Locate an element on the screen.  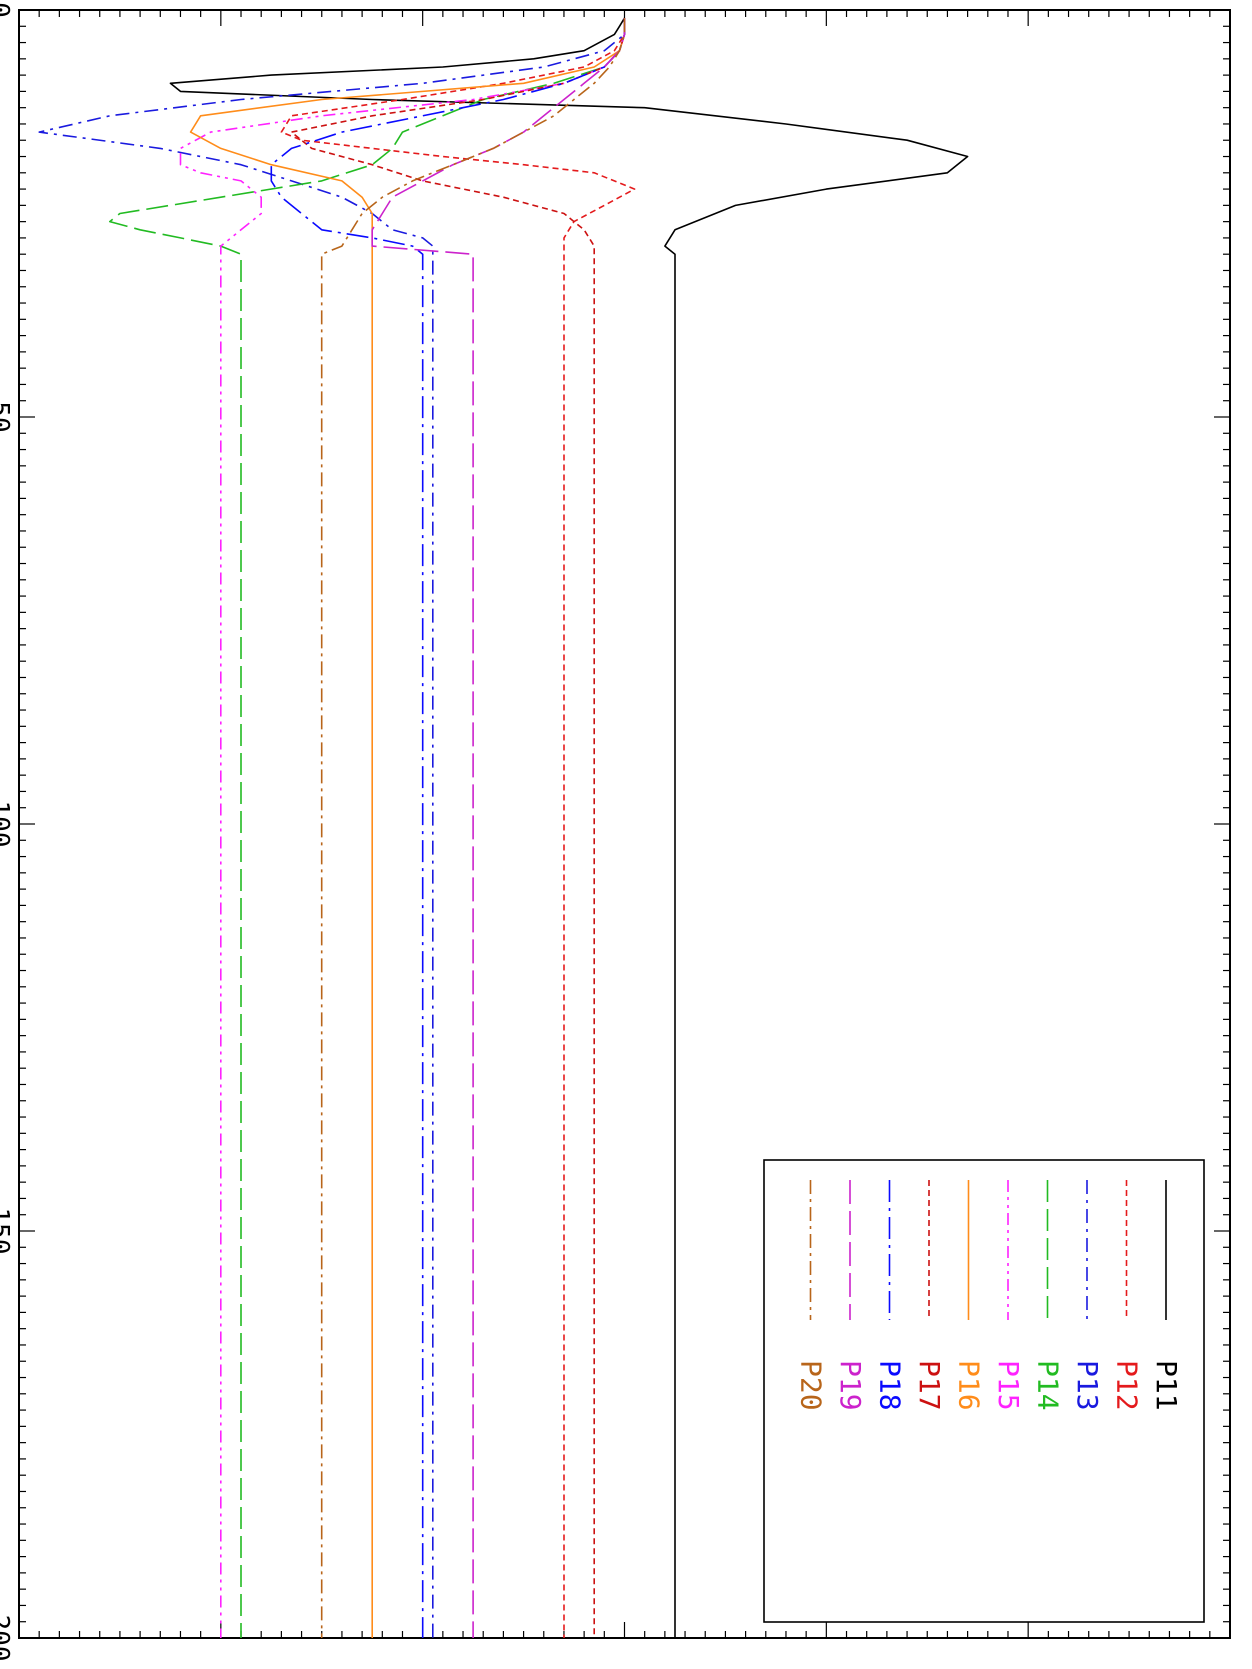
legend-label-p11: P11 is located at coordinates (1166, 1385).